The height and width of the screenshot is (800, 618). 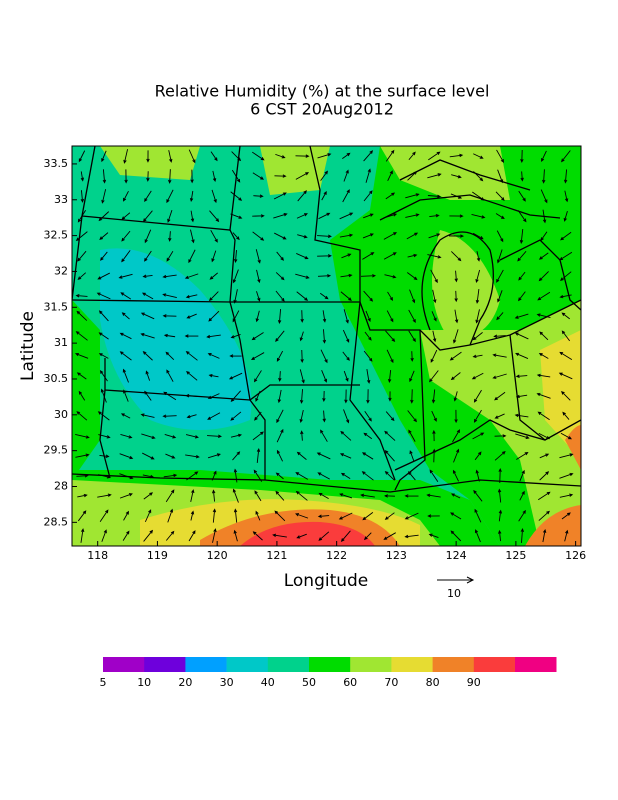 I want to click on colorbar-label: 70, so click(x=391, y=682).